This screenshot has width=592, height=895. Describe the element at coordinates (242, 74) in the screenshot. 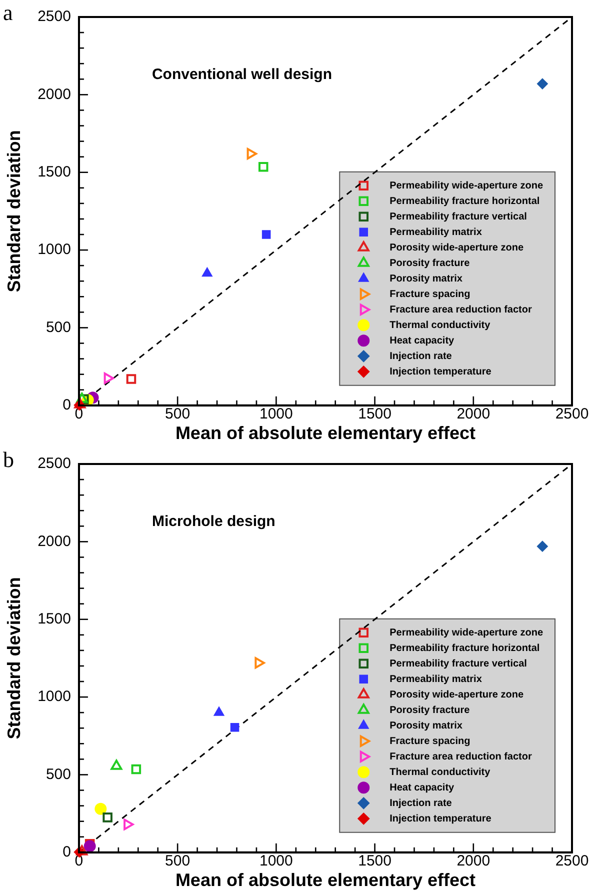

I see `text: Conventional well design` at that location.